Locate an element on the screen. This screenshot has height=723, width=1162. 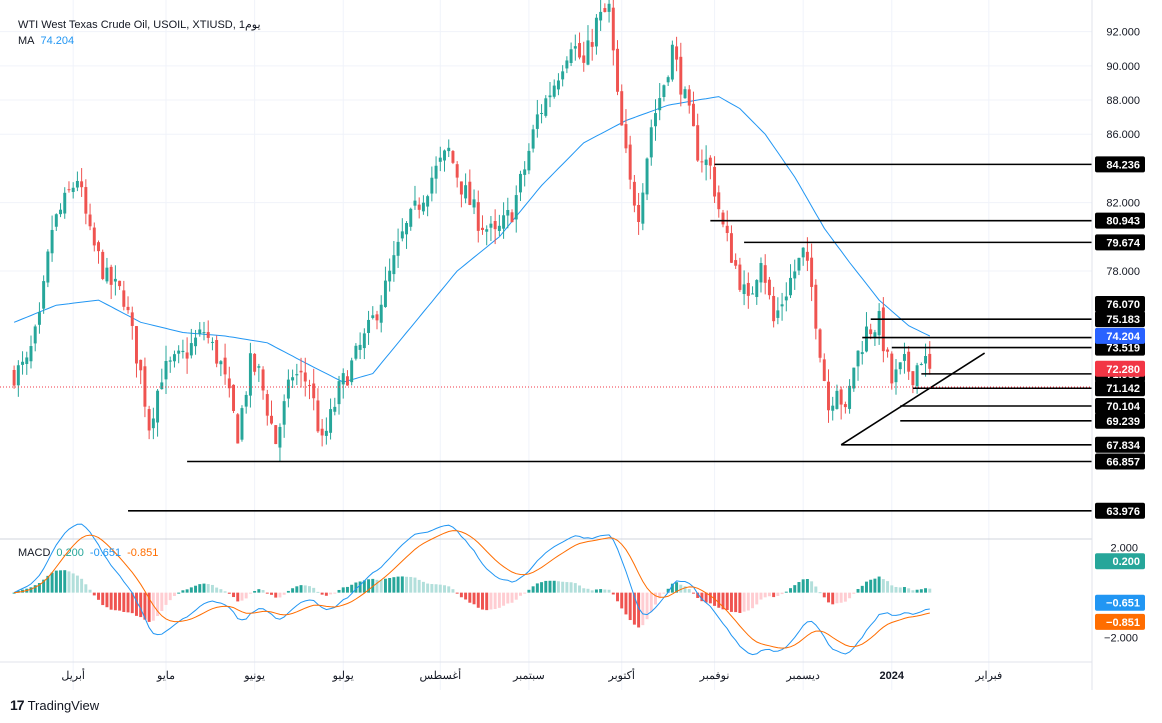
trend is located at coordinates (913, 399).